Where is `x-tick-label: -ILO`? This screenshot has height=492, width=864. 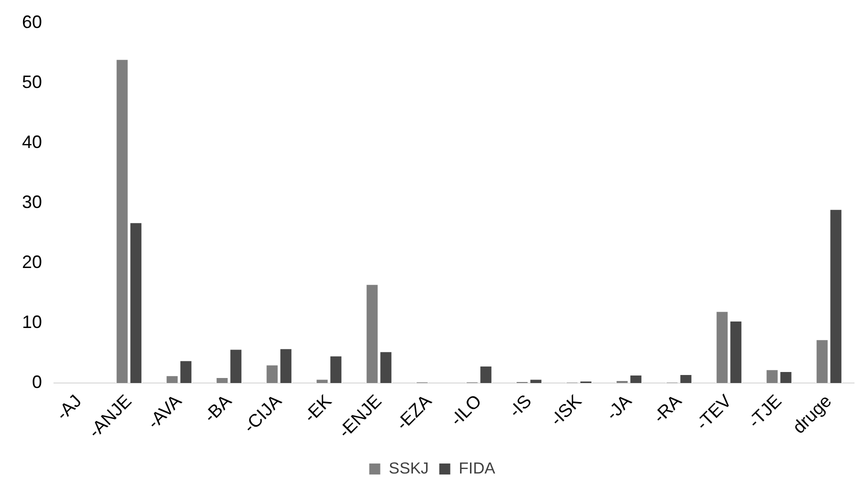
x-tick-label: -ILO is located at coordinates (466, 410).